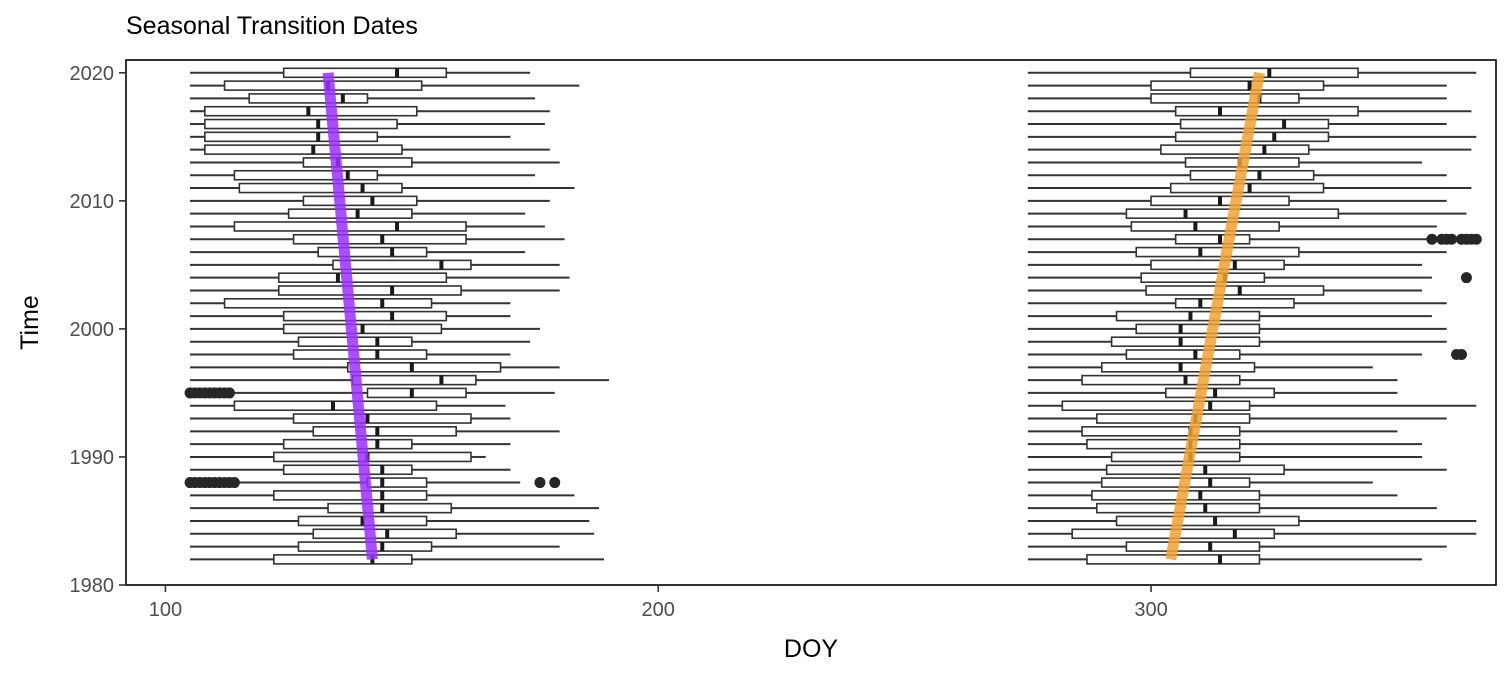 The width and height of the screenshot is (1512, 680). What do you see at coordinates (658, 610) in the screenshot?
I see `x-tick-label: 200` at bounding box center [658, 610].